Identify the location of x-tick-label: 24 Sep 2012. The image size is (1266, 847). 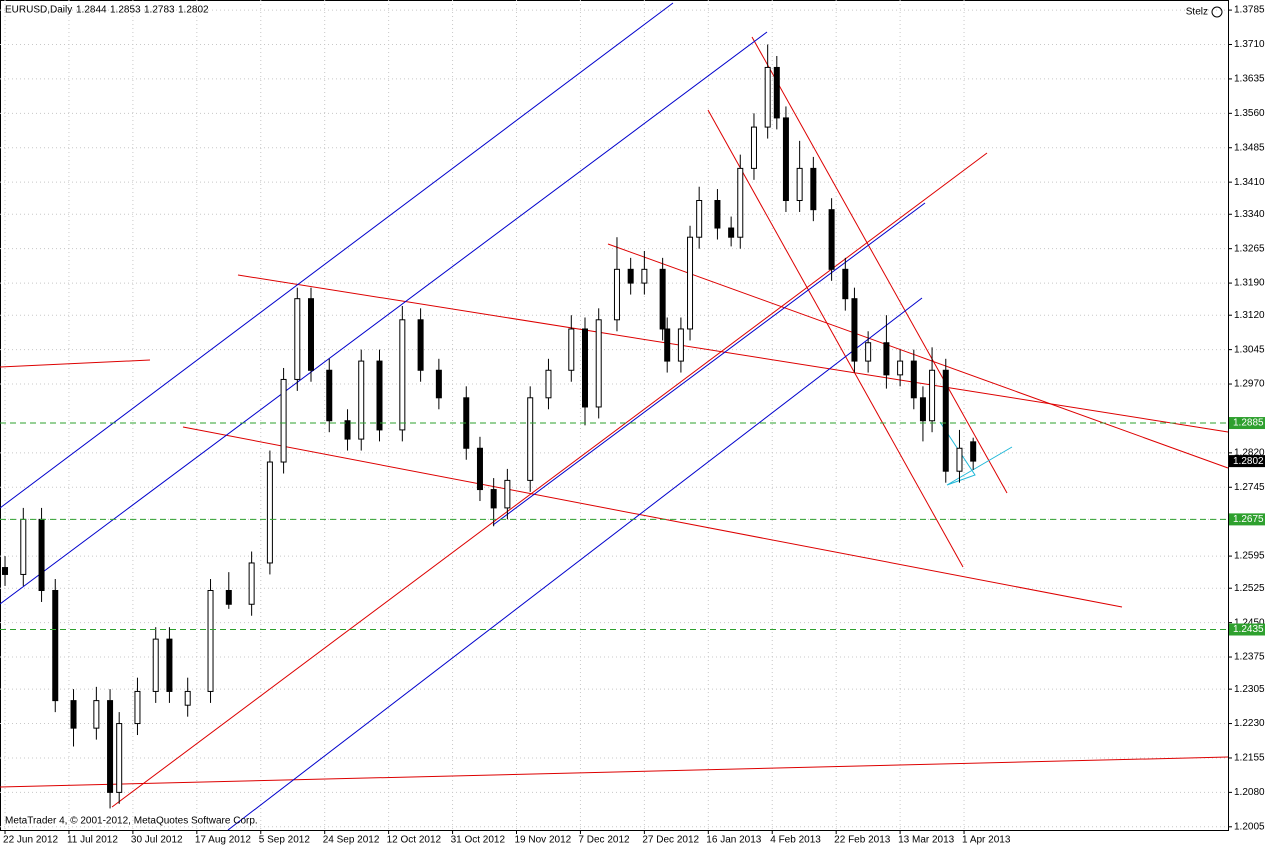
(351, 840).